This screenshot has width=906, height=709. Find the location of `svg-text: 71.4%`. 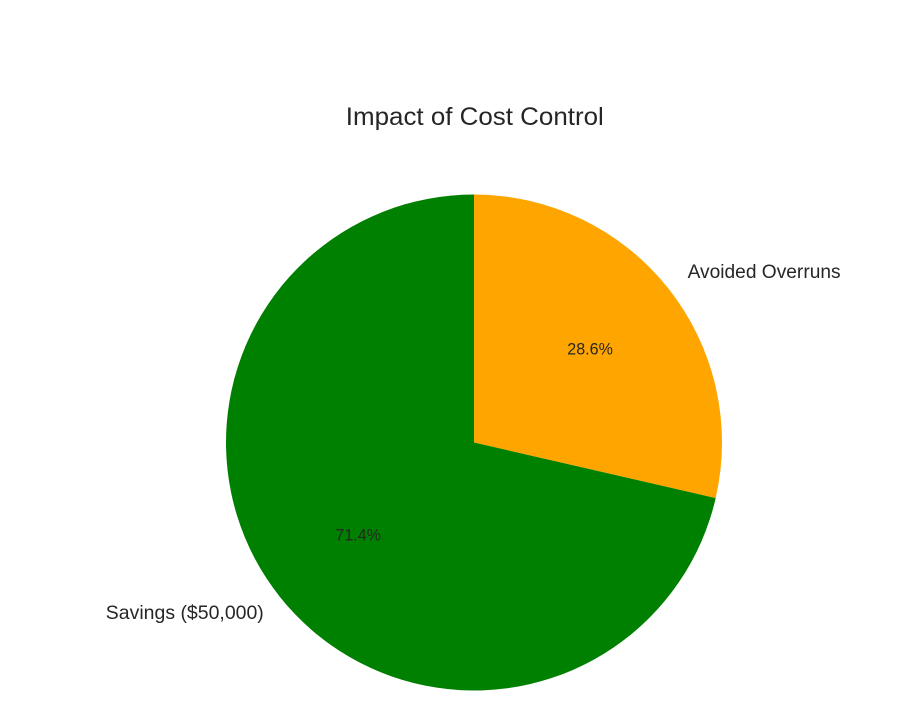

svg-text: 71.4% is located at coordinates (358, 535).